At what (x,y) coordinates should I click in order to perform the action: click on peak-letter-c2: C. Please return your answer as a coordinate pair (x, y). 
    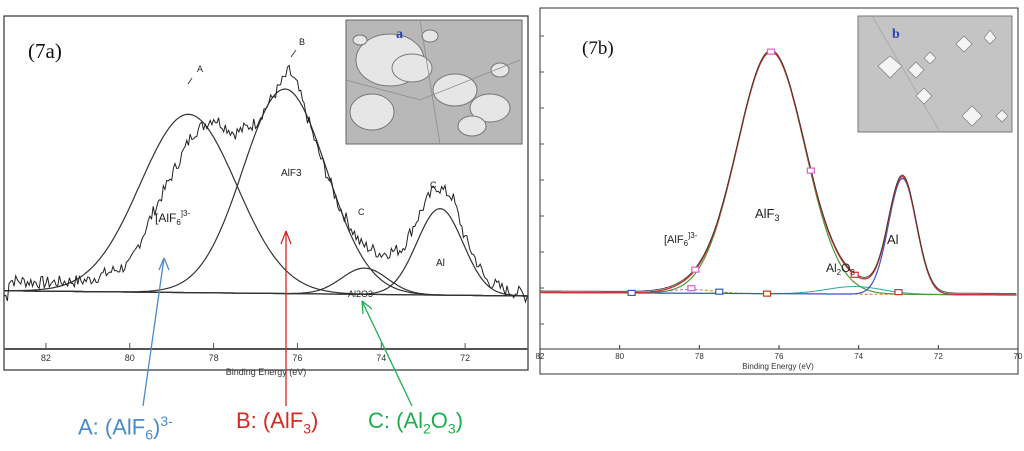
    Looking at the image, I should click on (361, 212).